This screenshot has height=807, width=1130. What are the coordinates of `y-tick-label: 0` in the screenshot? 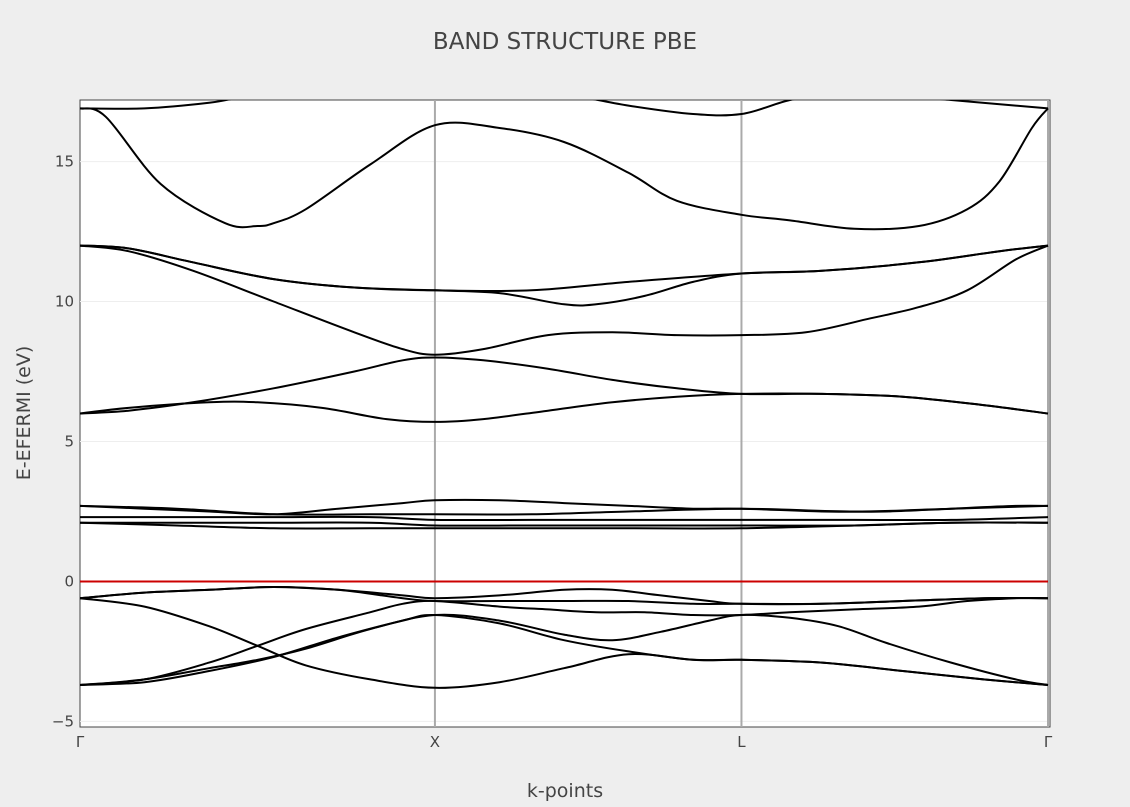 It's located at (69, 581).